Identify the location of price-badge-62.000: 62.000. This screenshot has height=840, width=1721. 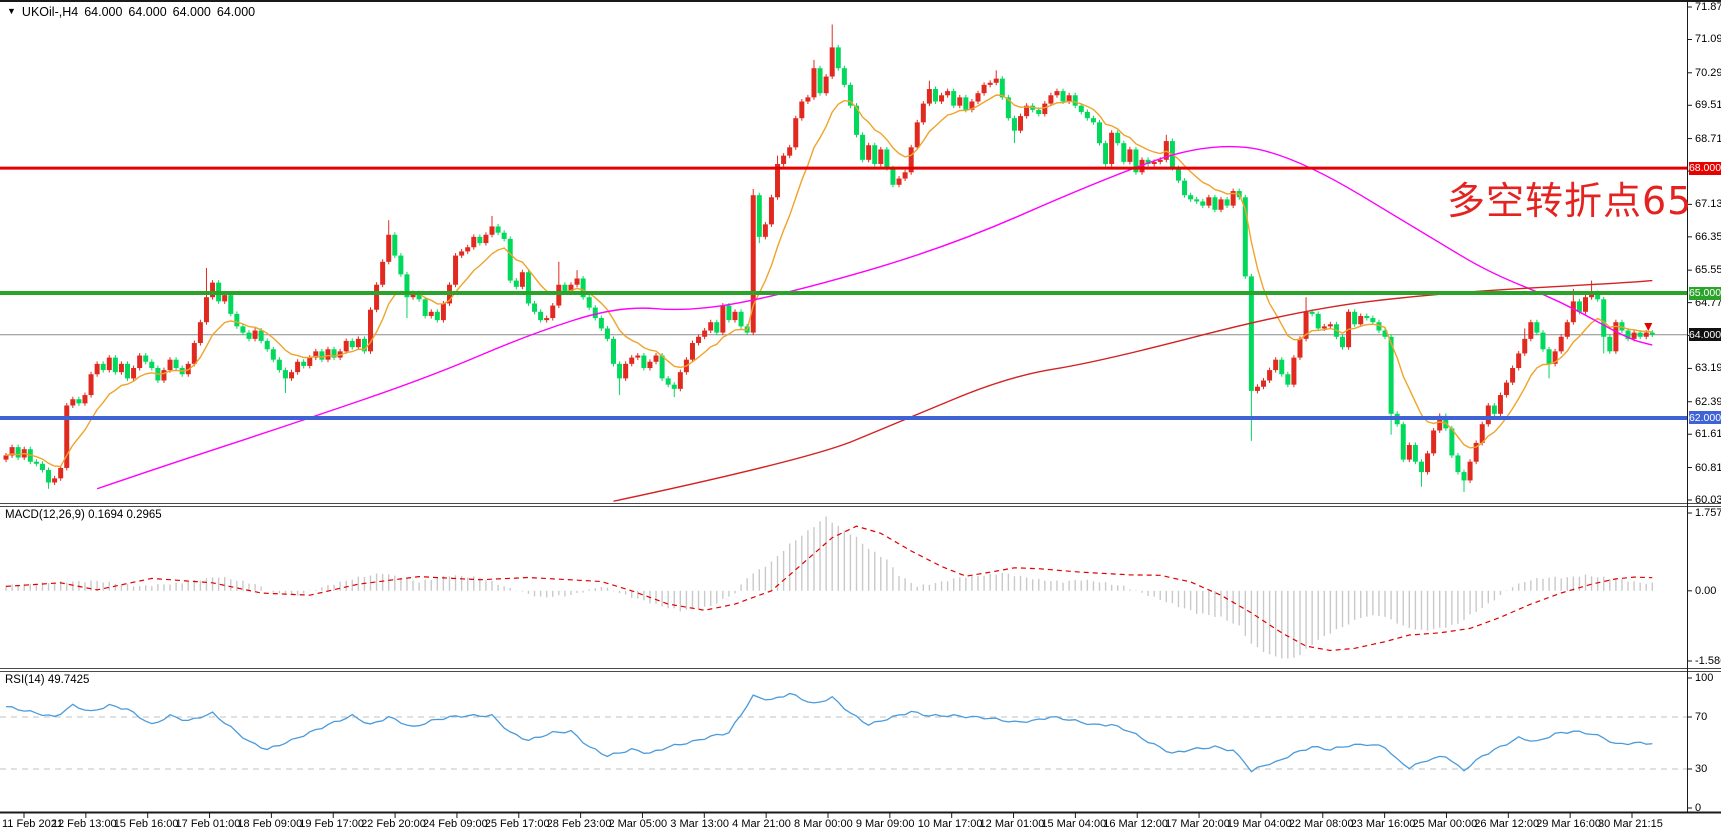
(1704, 418).